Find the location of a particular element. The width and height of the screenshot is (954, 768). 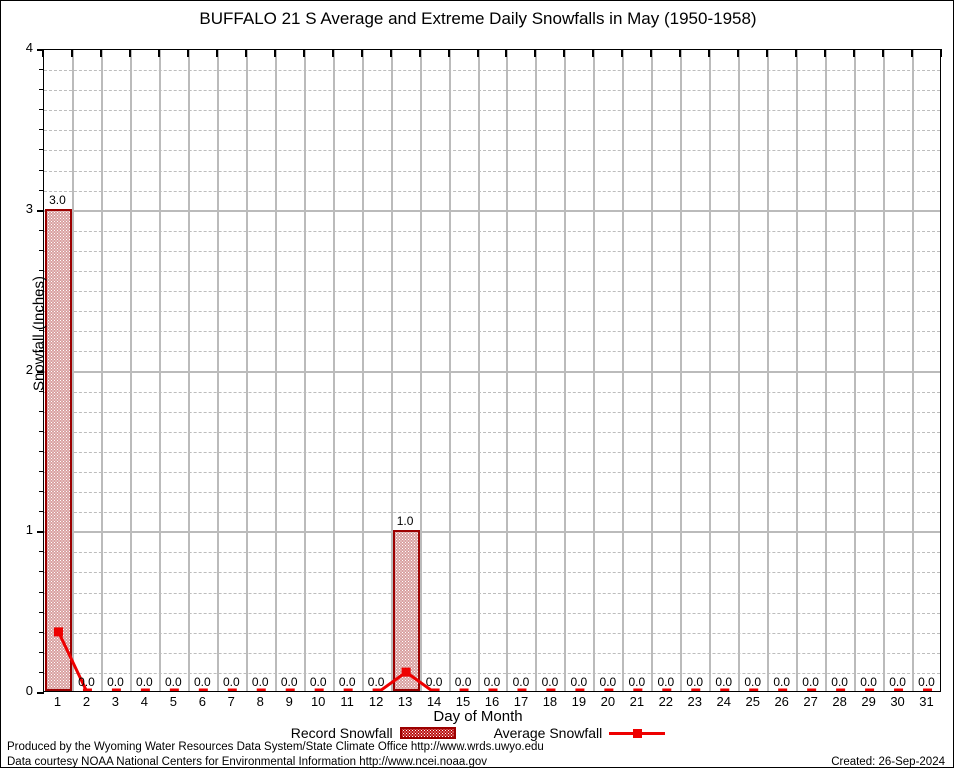

x-tick-label: 11 is located at coordinates (347, 701).